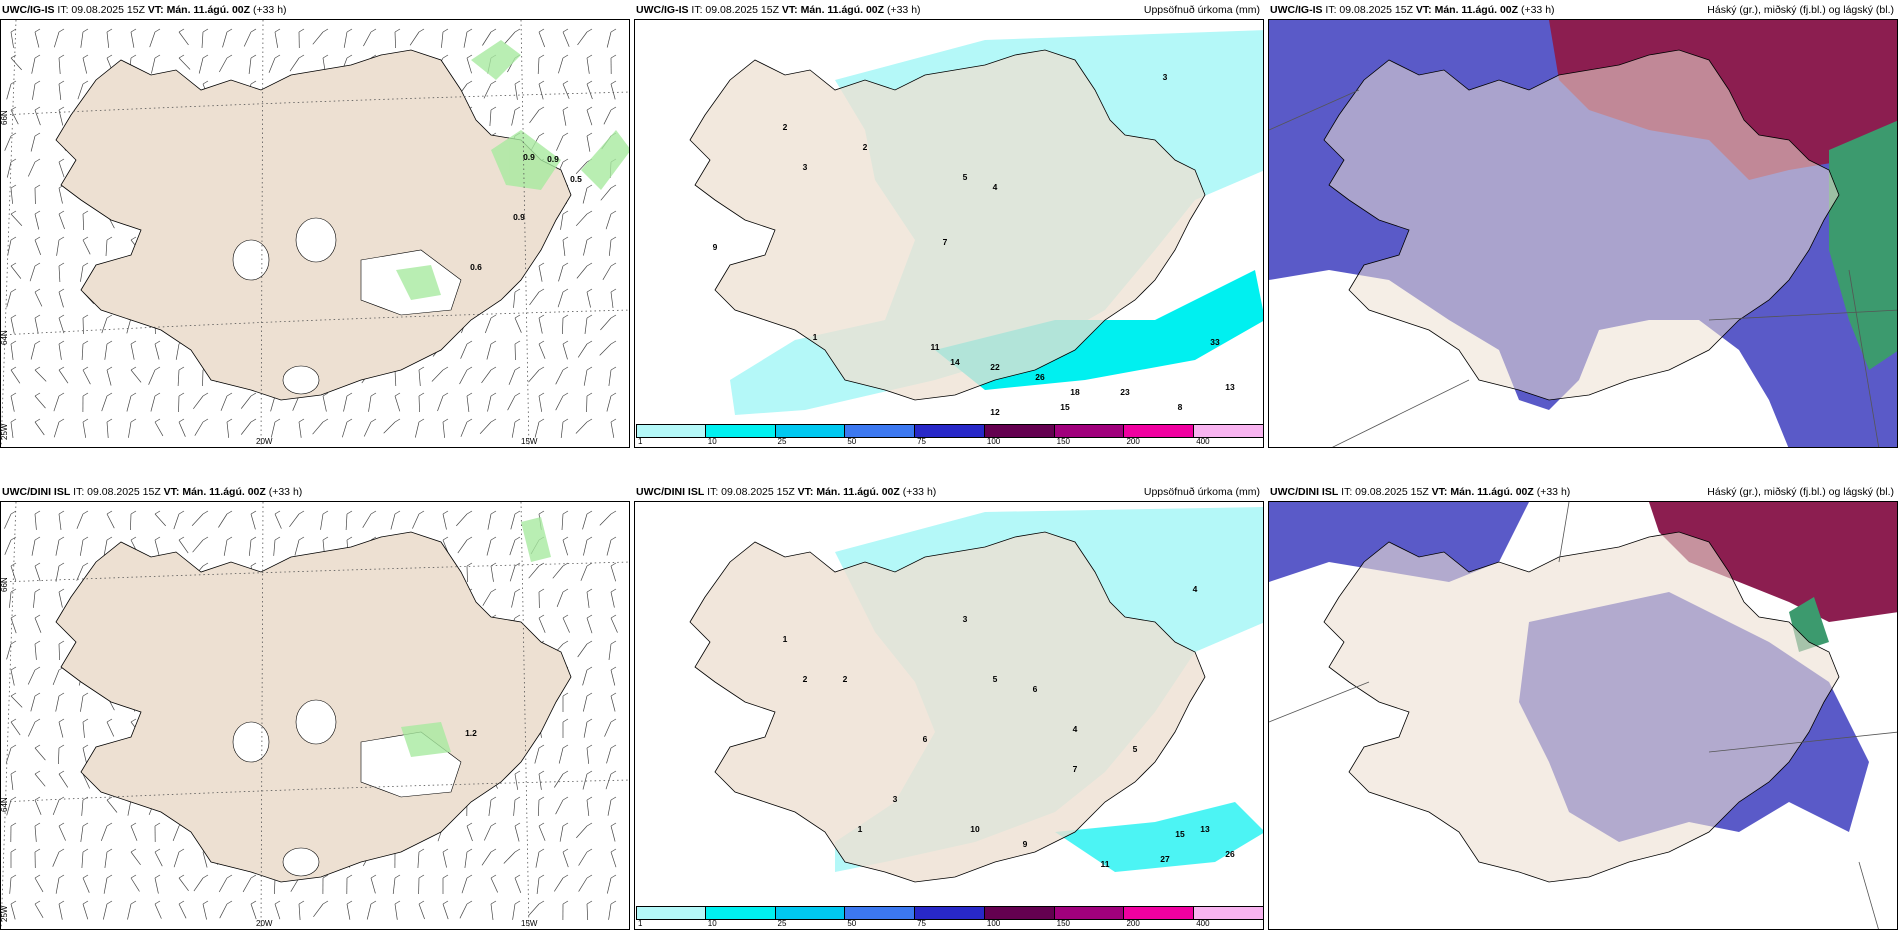  Describe the element at coordinates (805, 167) in the screenshot. I see `precip-value: 3` at that location.